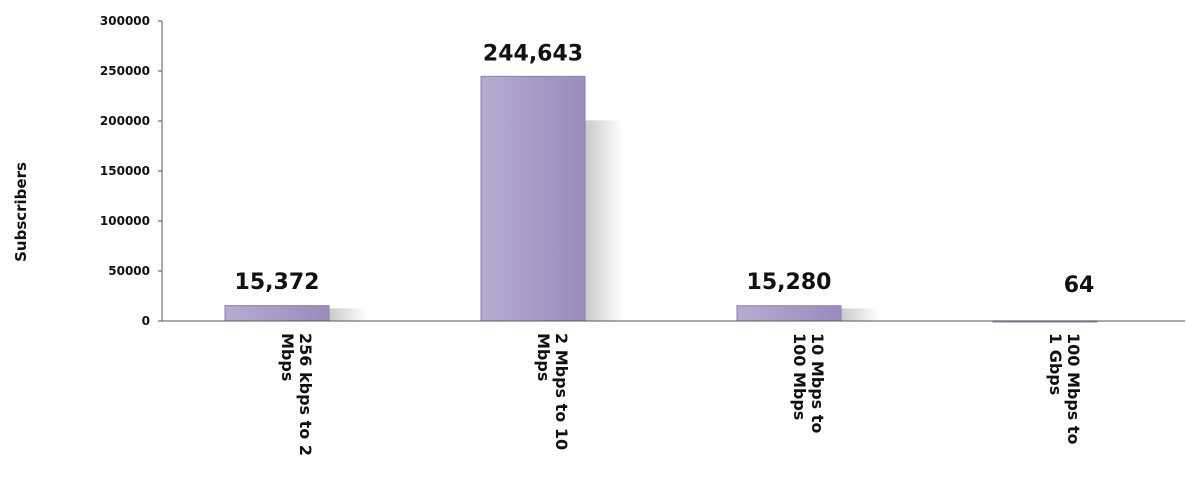 The width and height of the screenshot is (1187, 496). I want to click on x-tick-label: 100 Mbps to1 Gbps, so click(1064, 389).